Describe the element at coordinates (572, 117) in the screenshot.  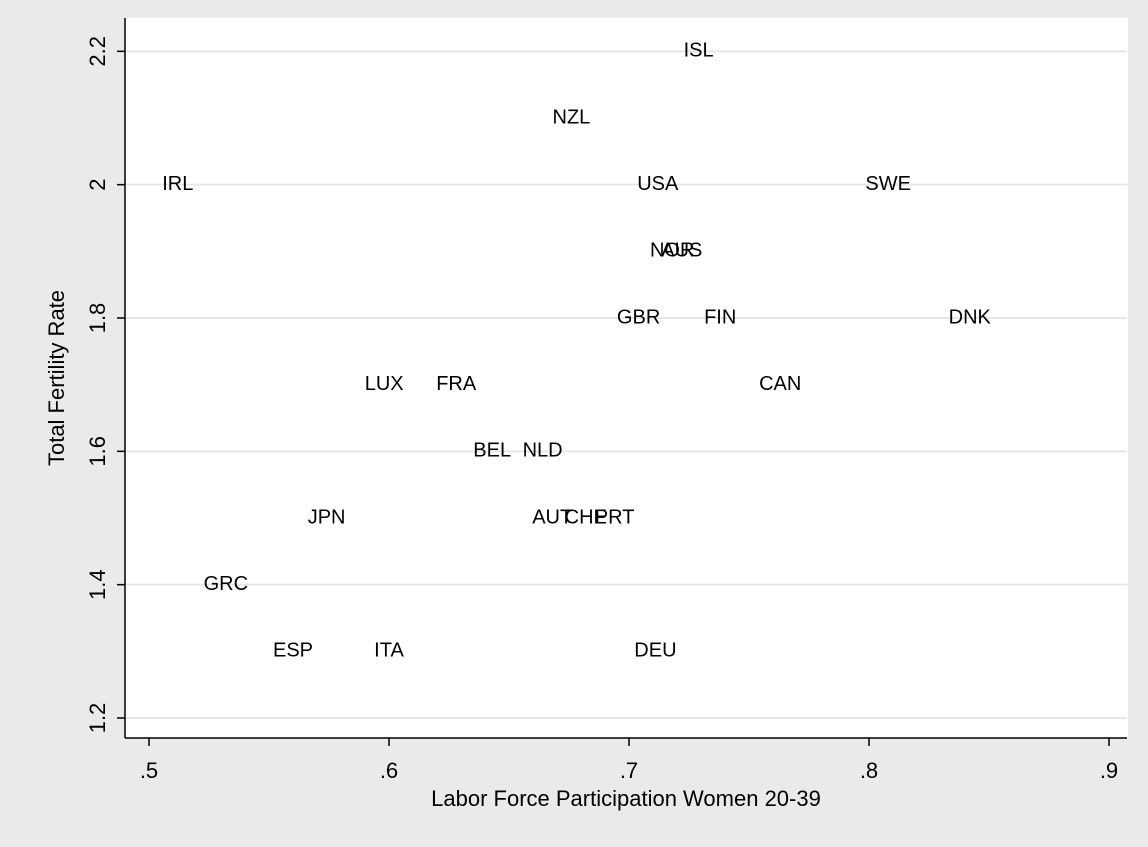
I see `point-label: NZL` at that location.